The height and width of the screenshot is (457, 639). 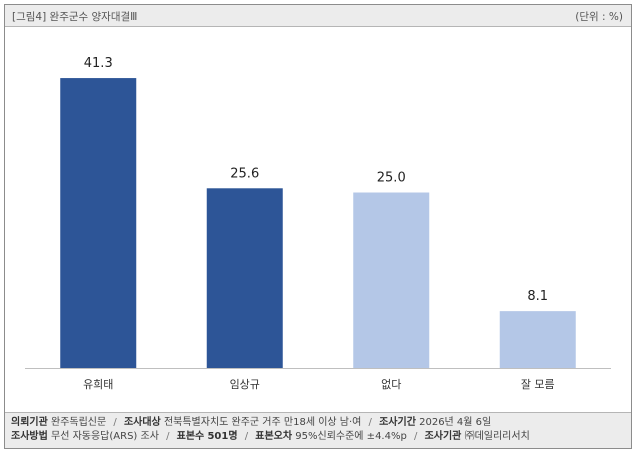 I want to click on chart-title: [그림4] 완주군수 양자대결Ⅲ, so click(x=75, y=17).